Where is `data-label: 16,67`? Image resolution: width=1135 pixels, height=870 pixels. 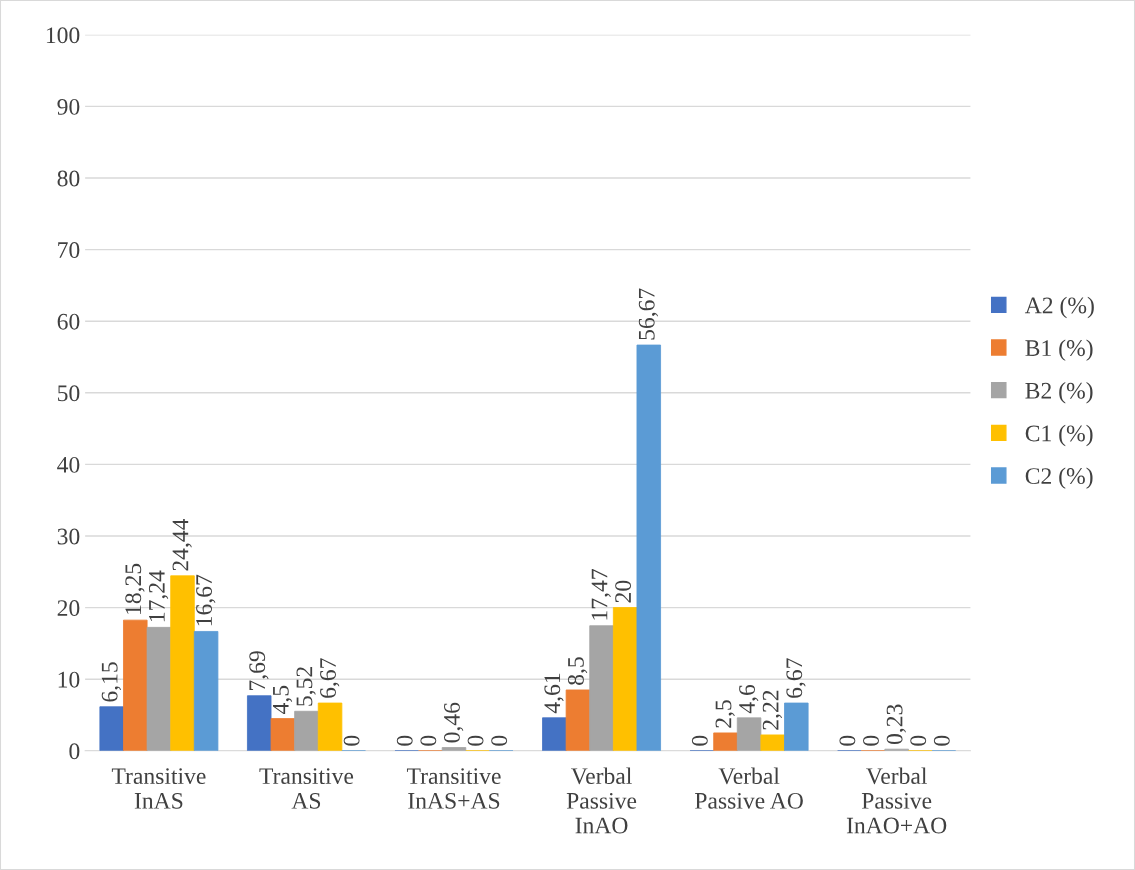 data-label: 16,67 is located at coordinates (206, 600).